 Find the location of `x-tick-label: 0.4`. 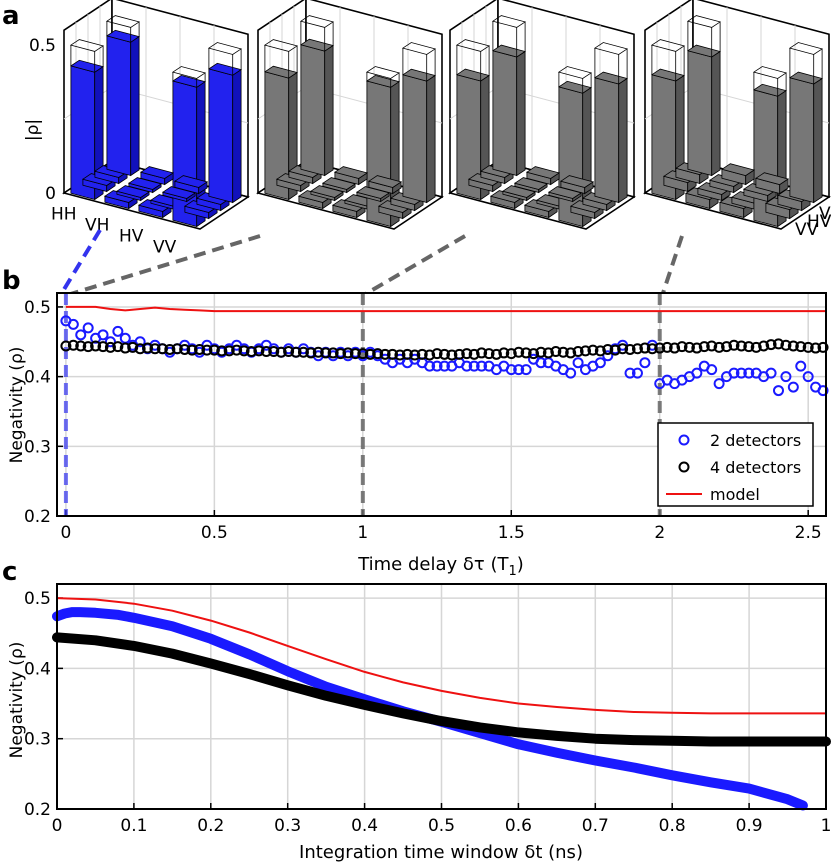

x-tick-label: 0.4 is located at coordinates (364, 826).